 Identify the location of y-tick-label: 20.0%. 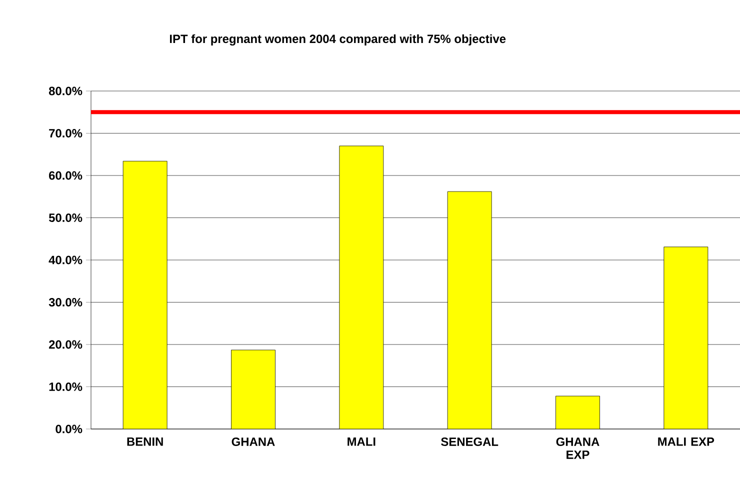
(65, 344).